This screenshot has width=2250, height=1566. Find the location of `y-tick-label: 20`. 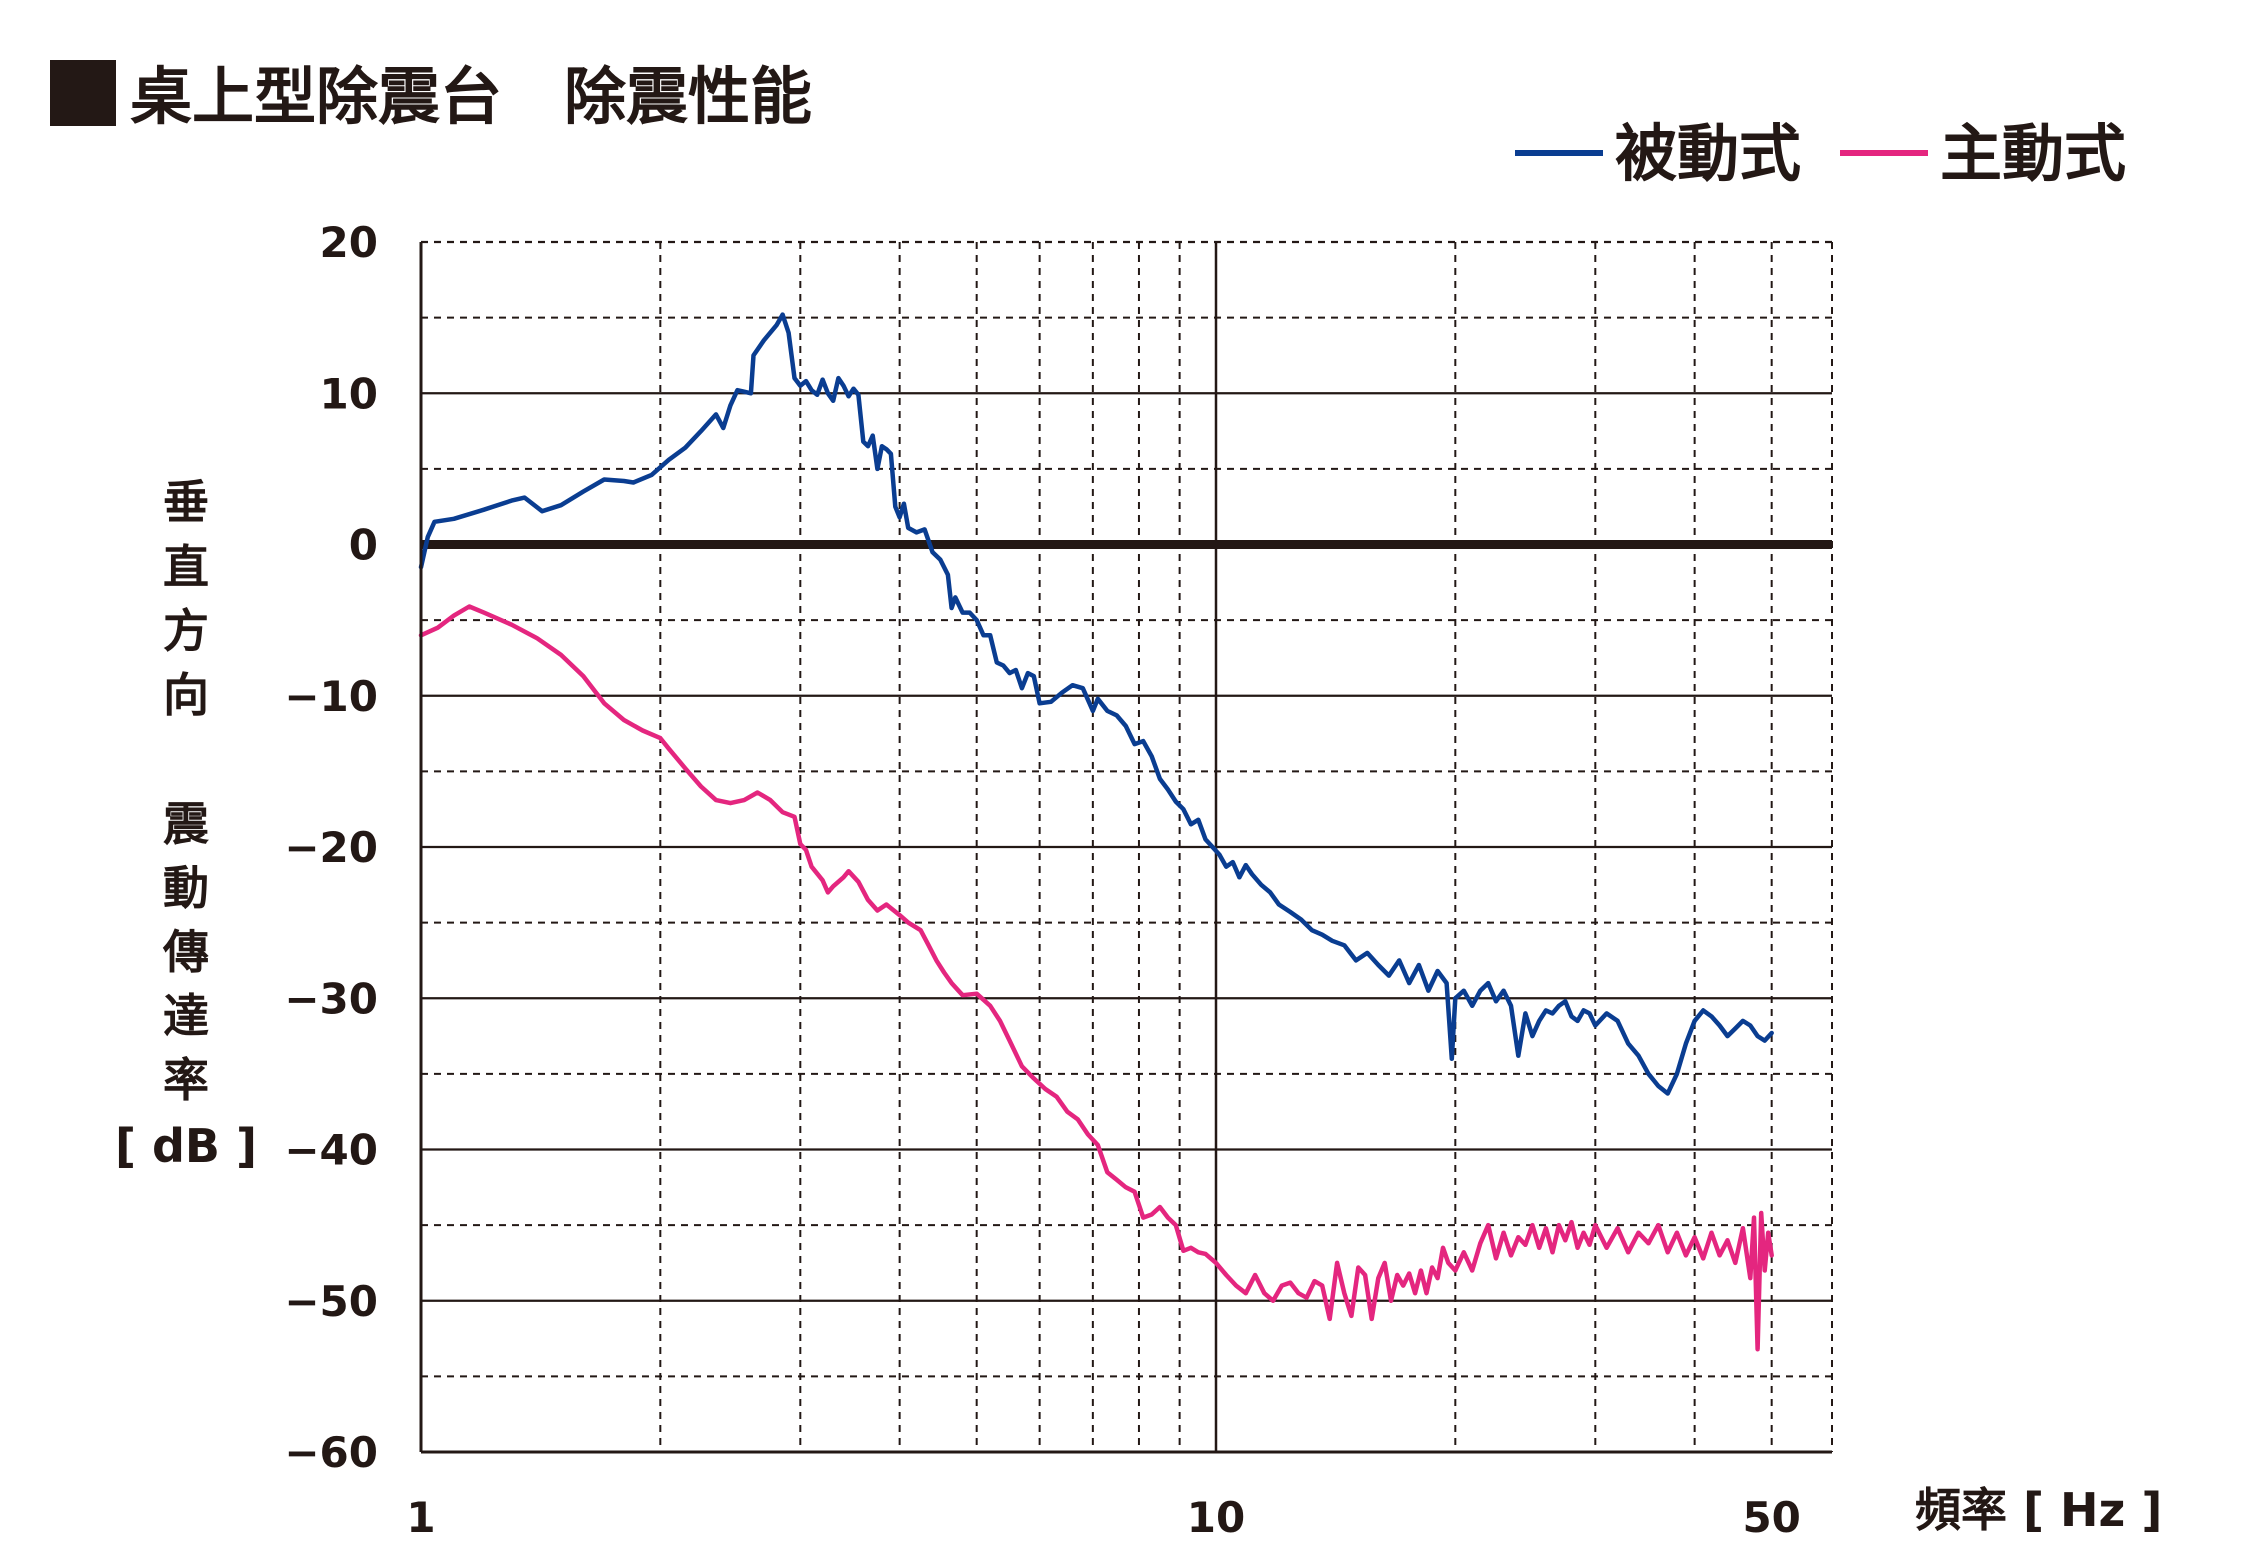

y-tick-label: 20 is located at coordinates (349, 242).